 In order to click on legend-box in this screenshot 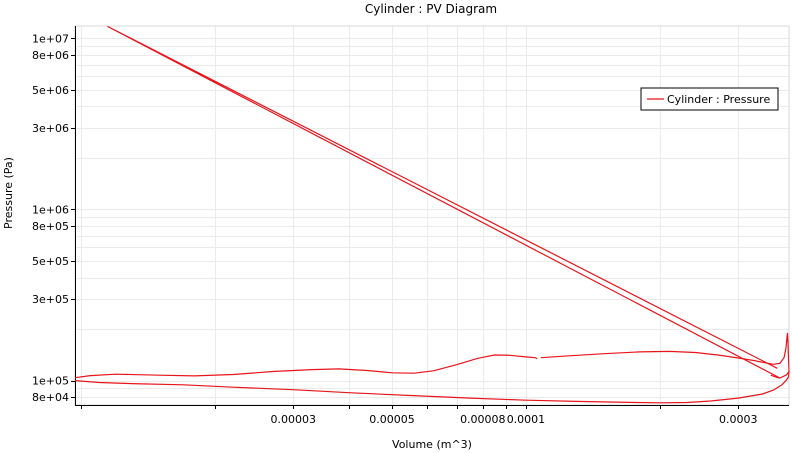, I will do `click(709, 99)`.